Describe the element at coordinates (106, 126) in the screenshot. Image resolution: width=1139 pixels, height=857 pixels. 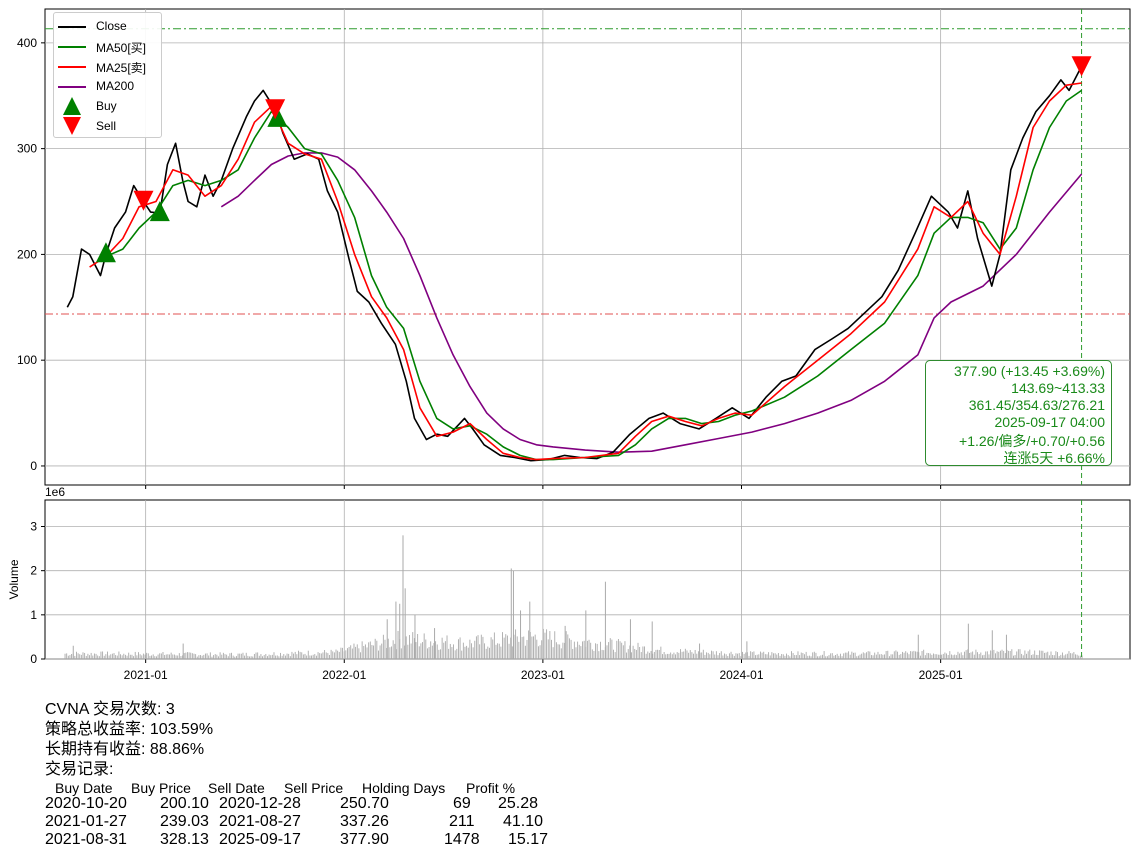
I see `legend-label-sell: Sell` at that location.